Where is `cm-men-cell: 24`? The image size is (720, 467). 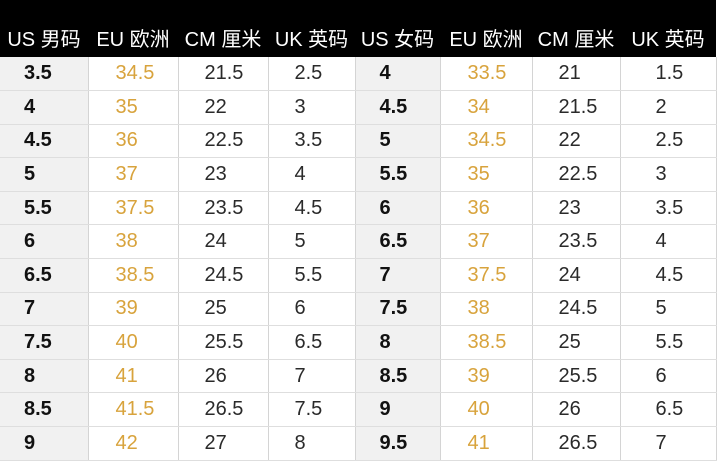 cm-men-cell: 24 is located at coordinates (223, 242).